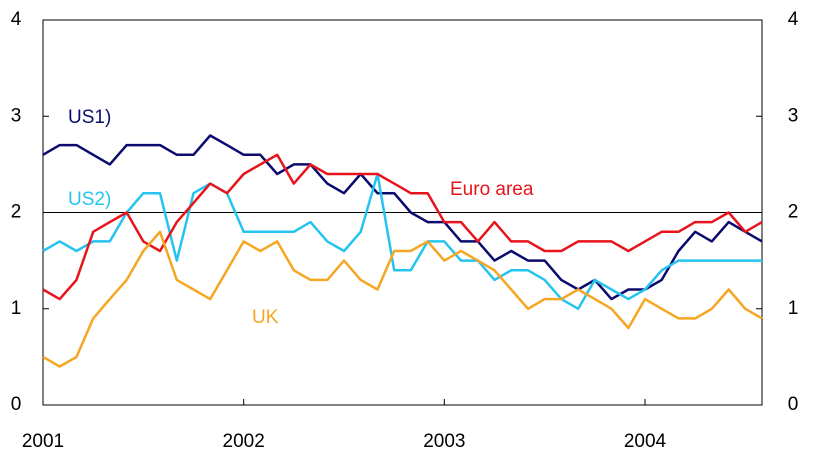  What do you see at coordinates (43, 441) in the screenshot?
I see `x-tick-label: 2001` at bounding box center [43, 441].